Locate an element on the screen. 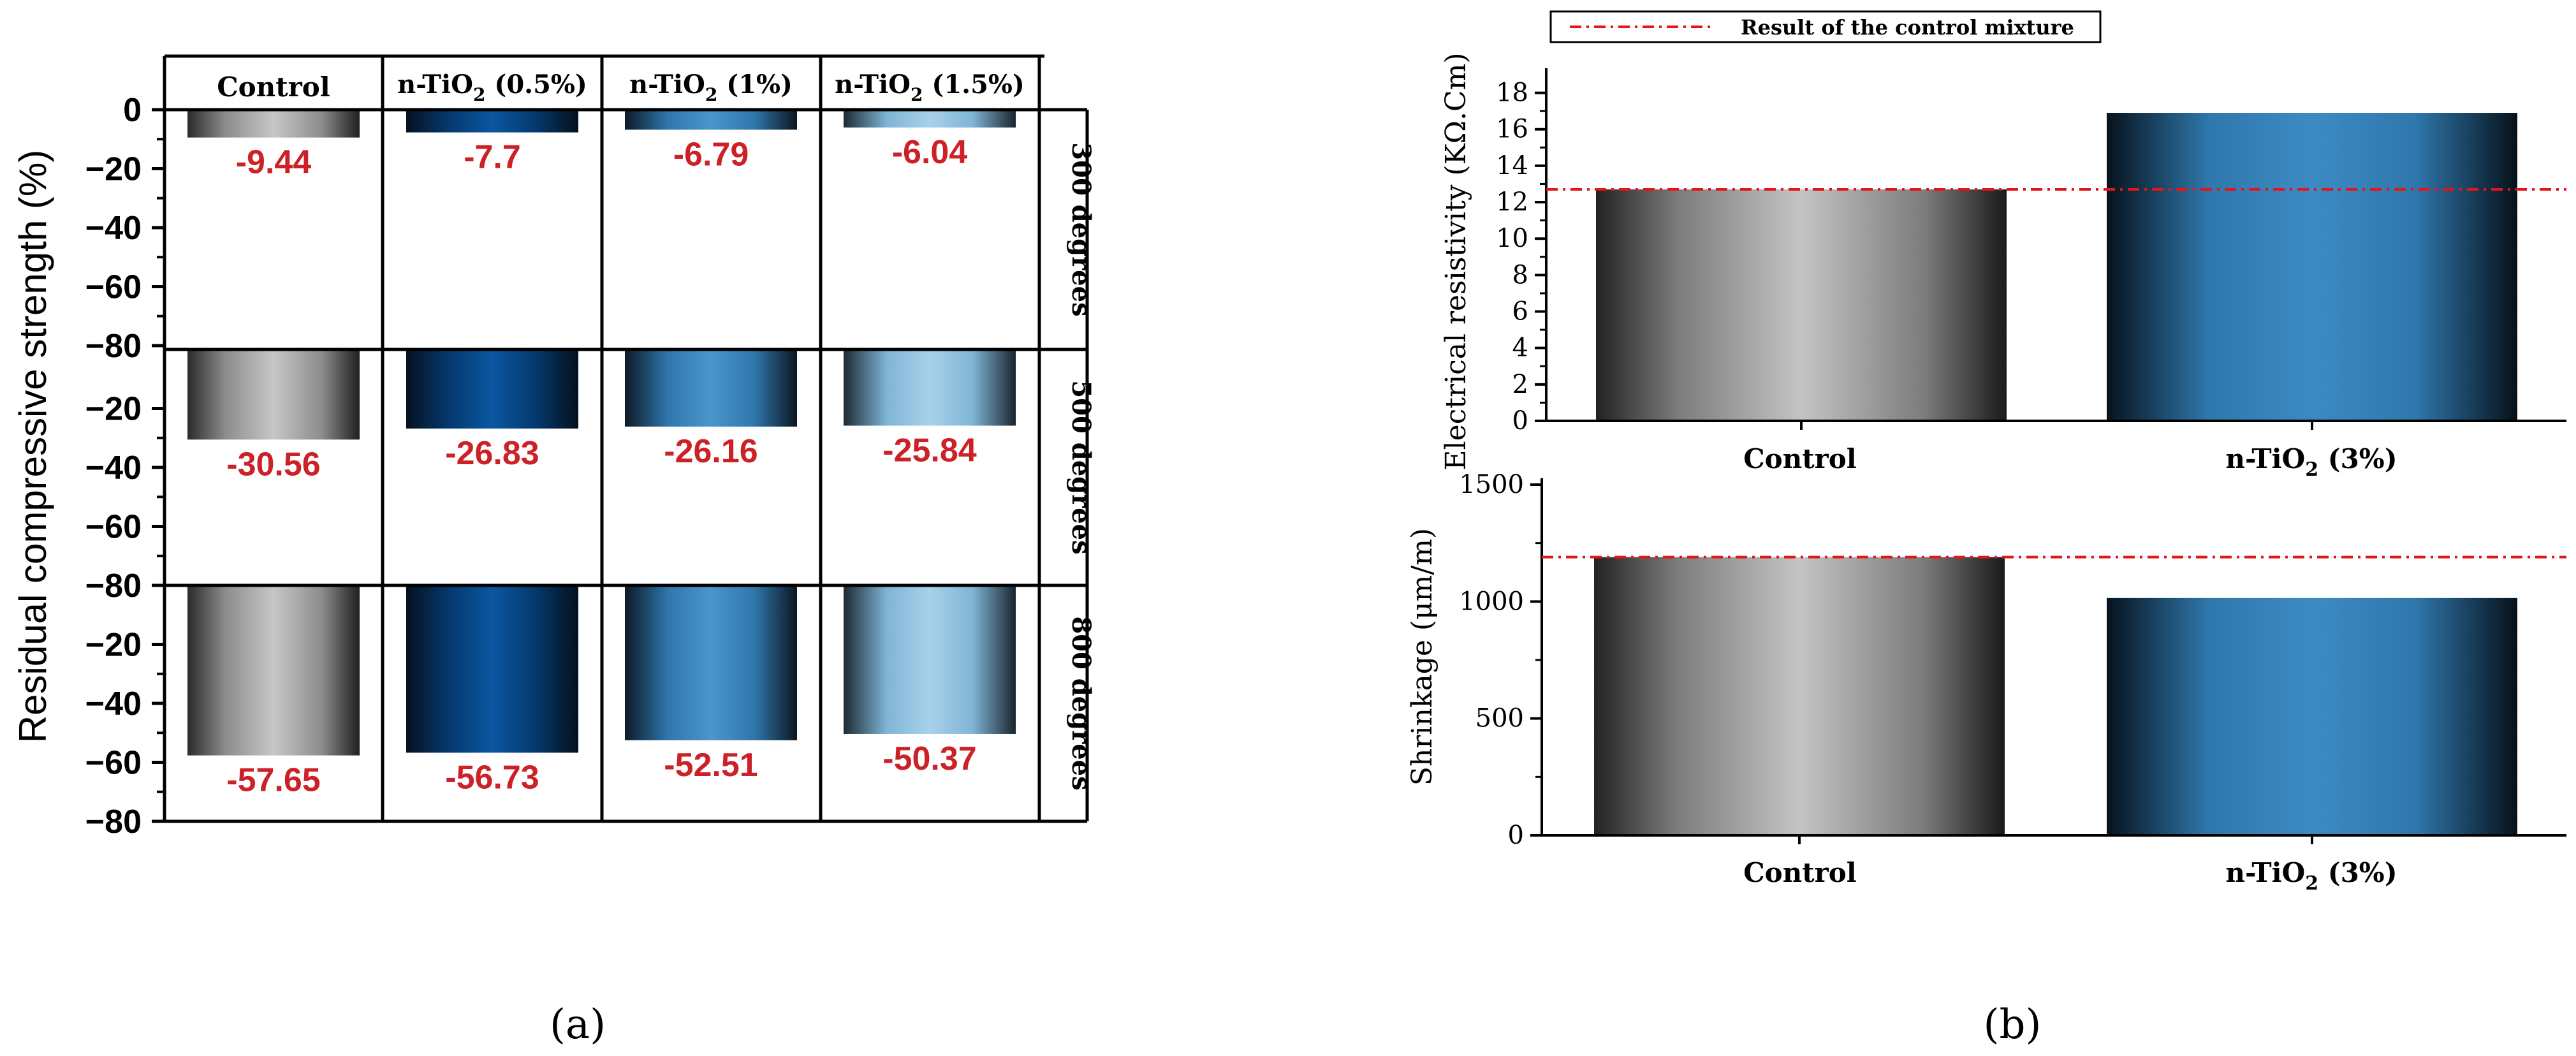 This screenshot has height=1056, width=2576. legend-box is located at coordinates (1825, 26).